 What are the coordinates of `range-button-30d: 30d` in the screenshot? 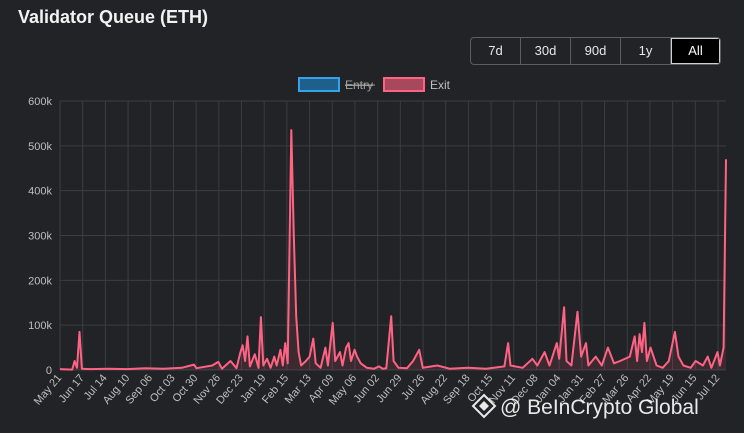 It's located at (546, 51).